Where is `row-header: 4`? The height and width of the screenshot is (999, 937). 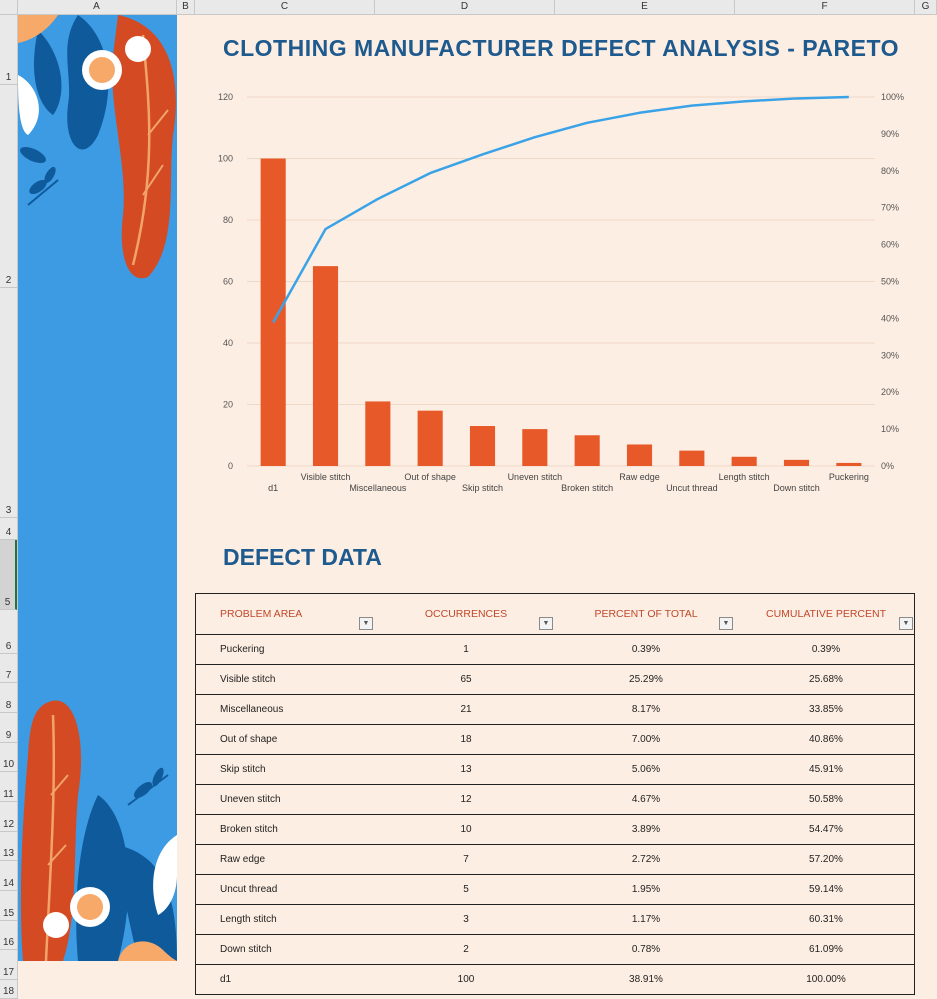
row-header: 4 is located at coordinates (8, 529).